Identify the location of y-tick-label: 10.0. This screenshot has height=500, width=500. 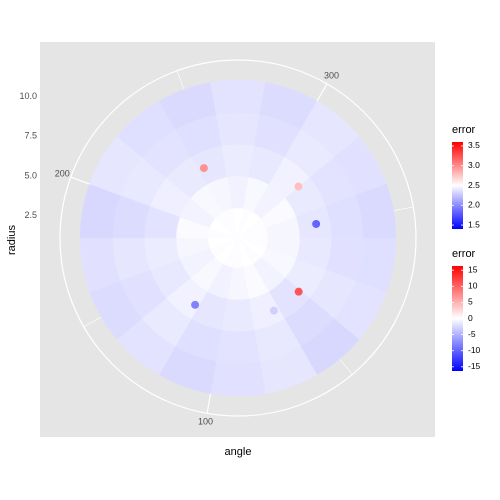
(28, 96).